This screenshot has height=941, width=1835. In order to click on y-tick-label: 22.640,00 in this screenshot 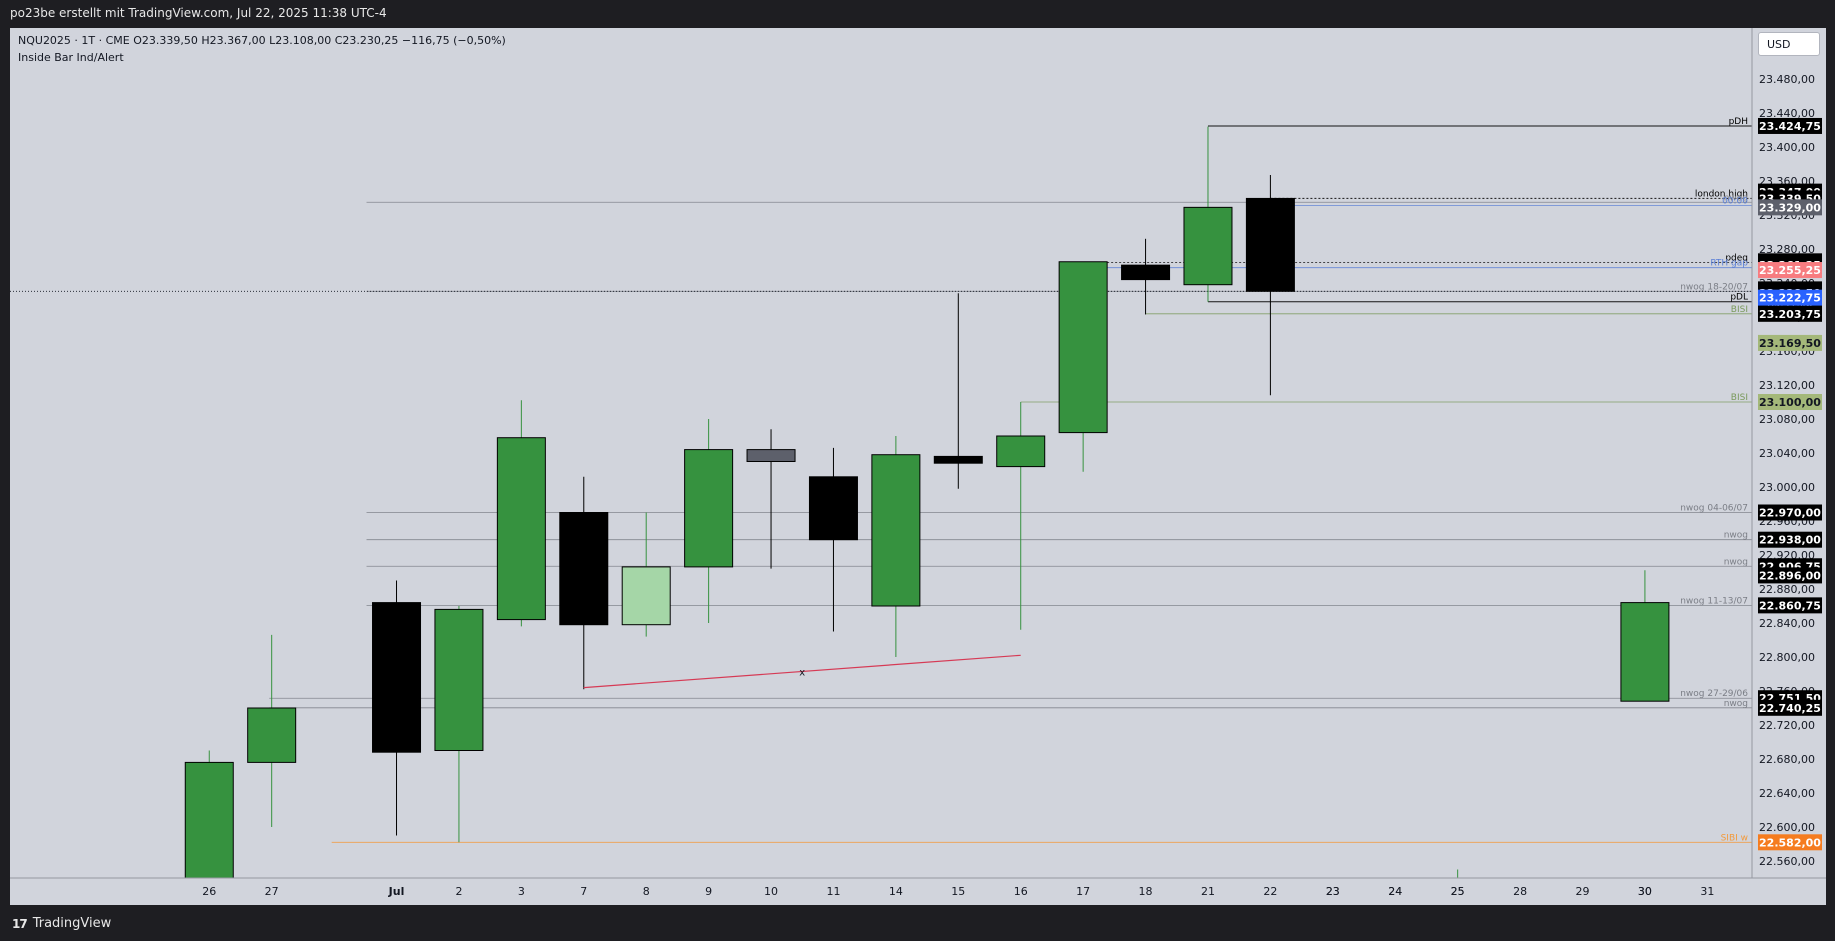, I will do `click(1787, 793)`.